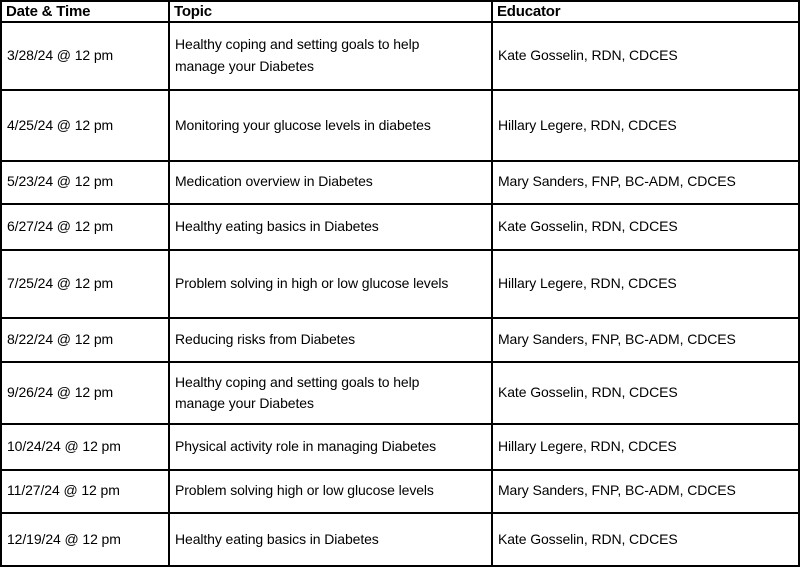  What do you see at coordinates (85, 226) in the screenshot?
I see `cell-datetime: 6/27/24 @ 12 pm` at bounding box center [85, 226].